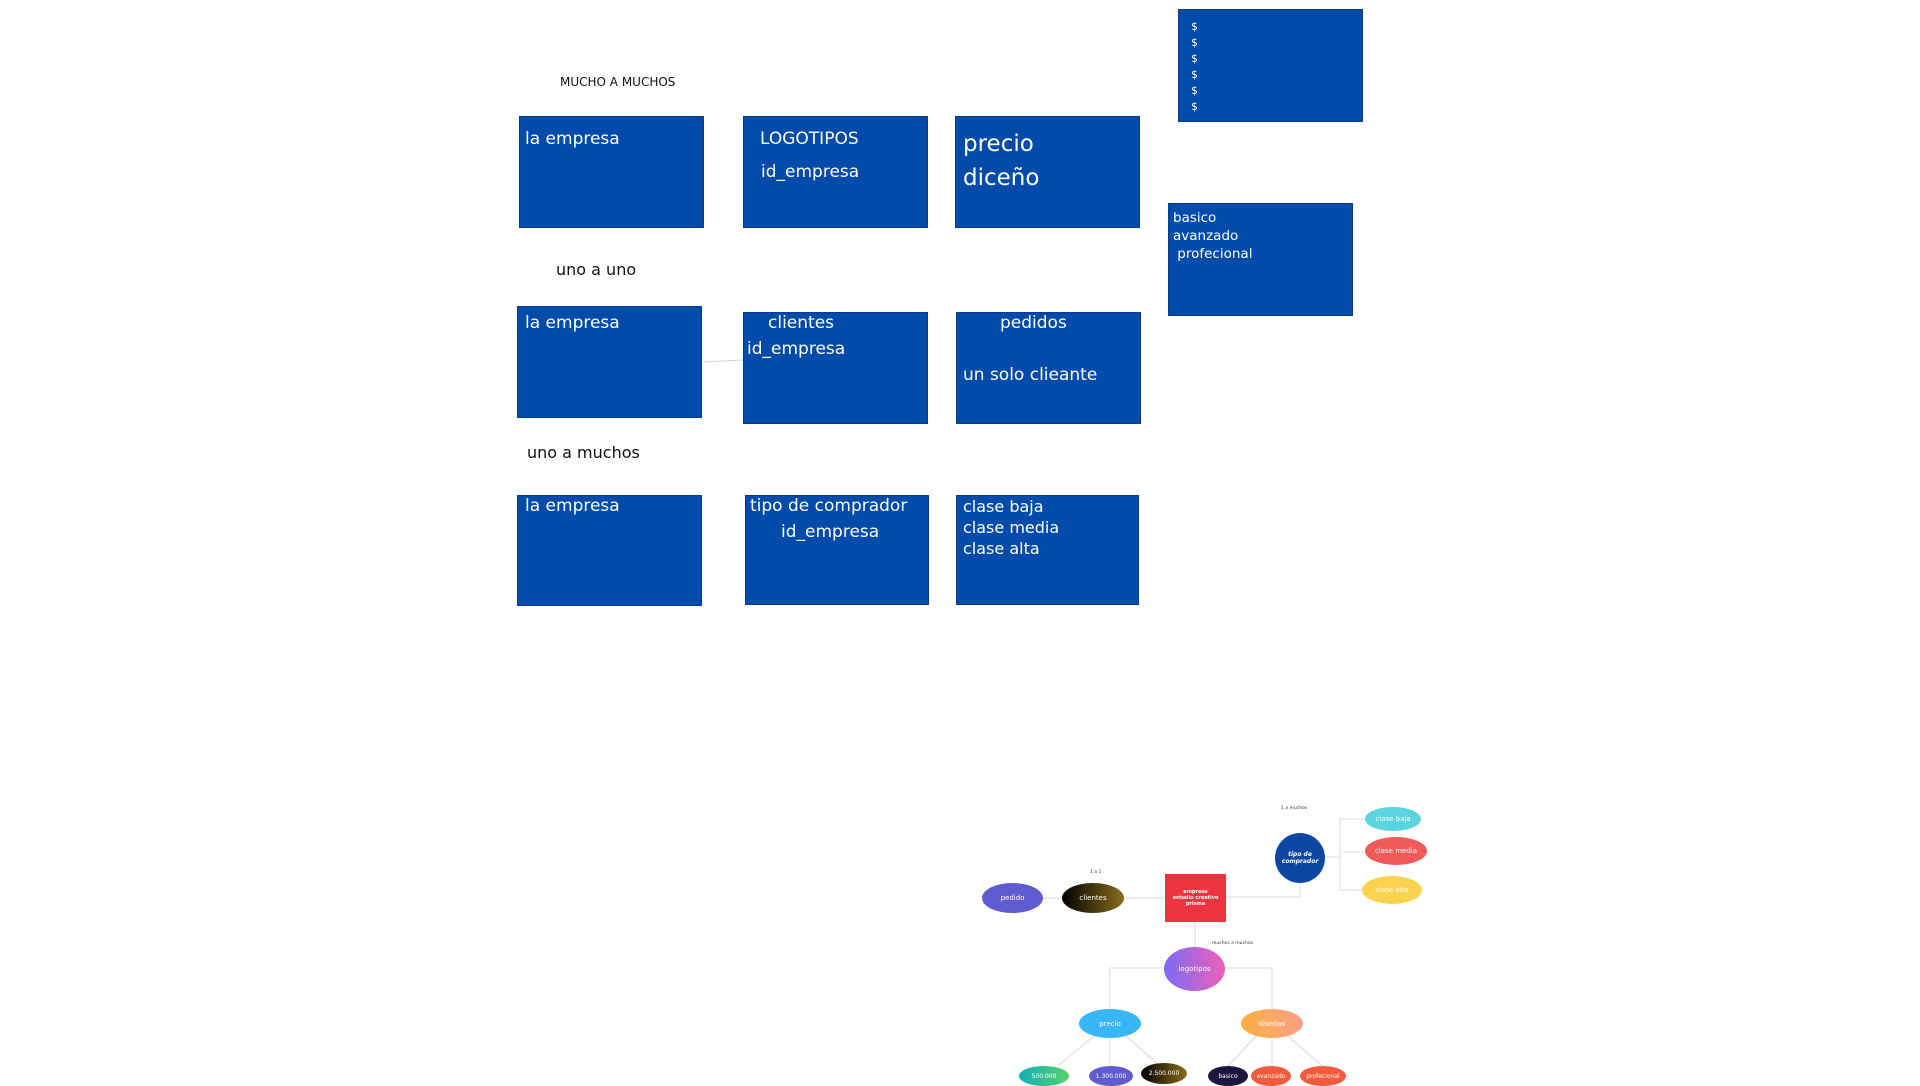 The width and height of the screenshot is (1920, 1086). Describe the element at coordinates (796, 349) in the screenshot. I see `box-clientes-id: id_empresa` at that location.